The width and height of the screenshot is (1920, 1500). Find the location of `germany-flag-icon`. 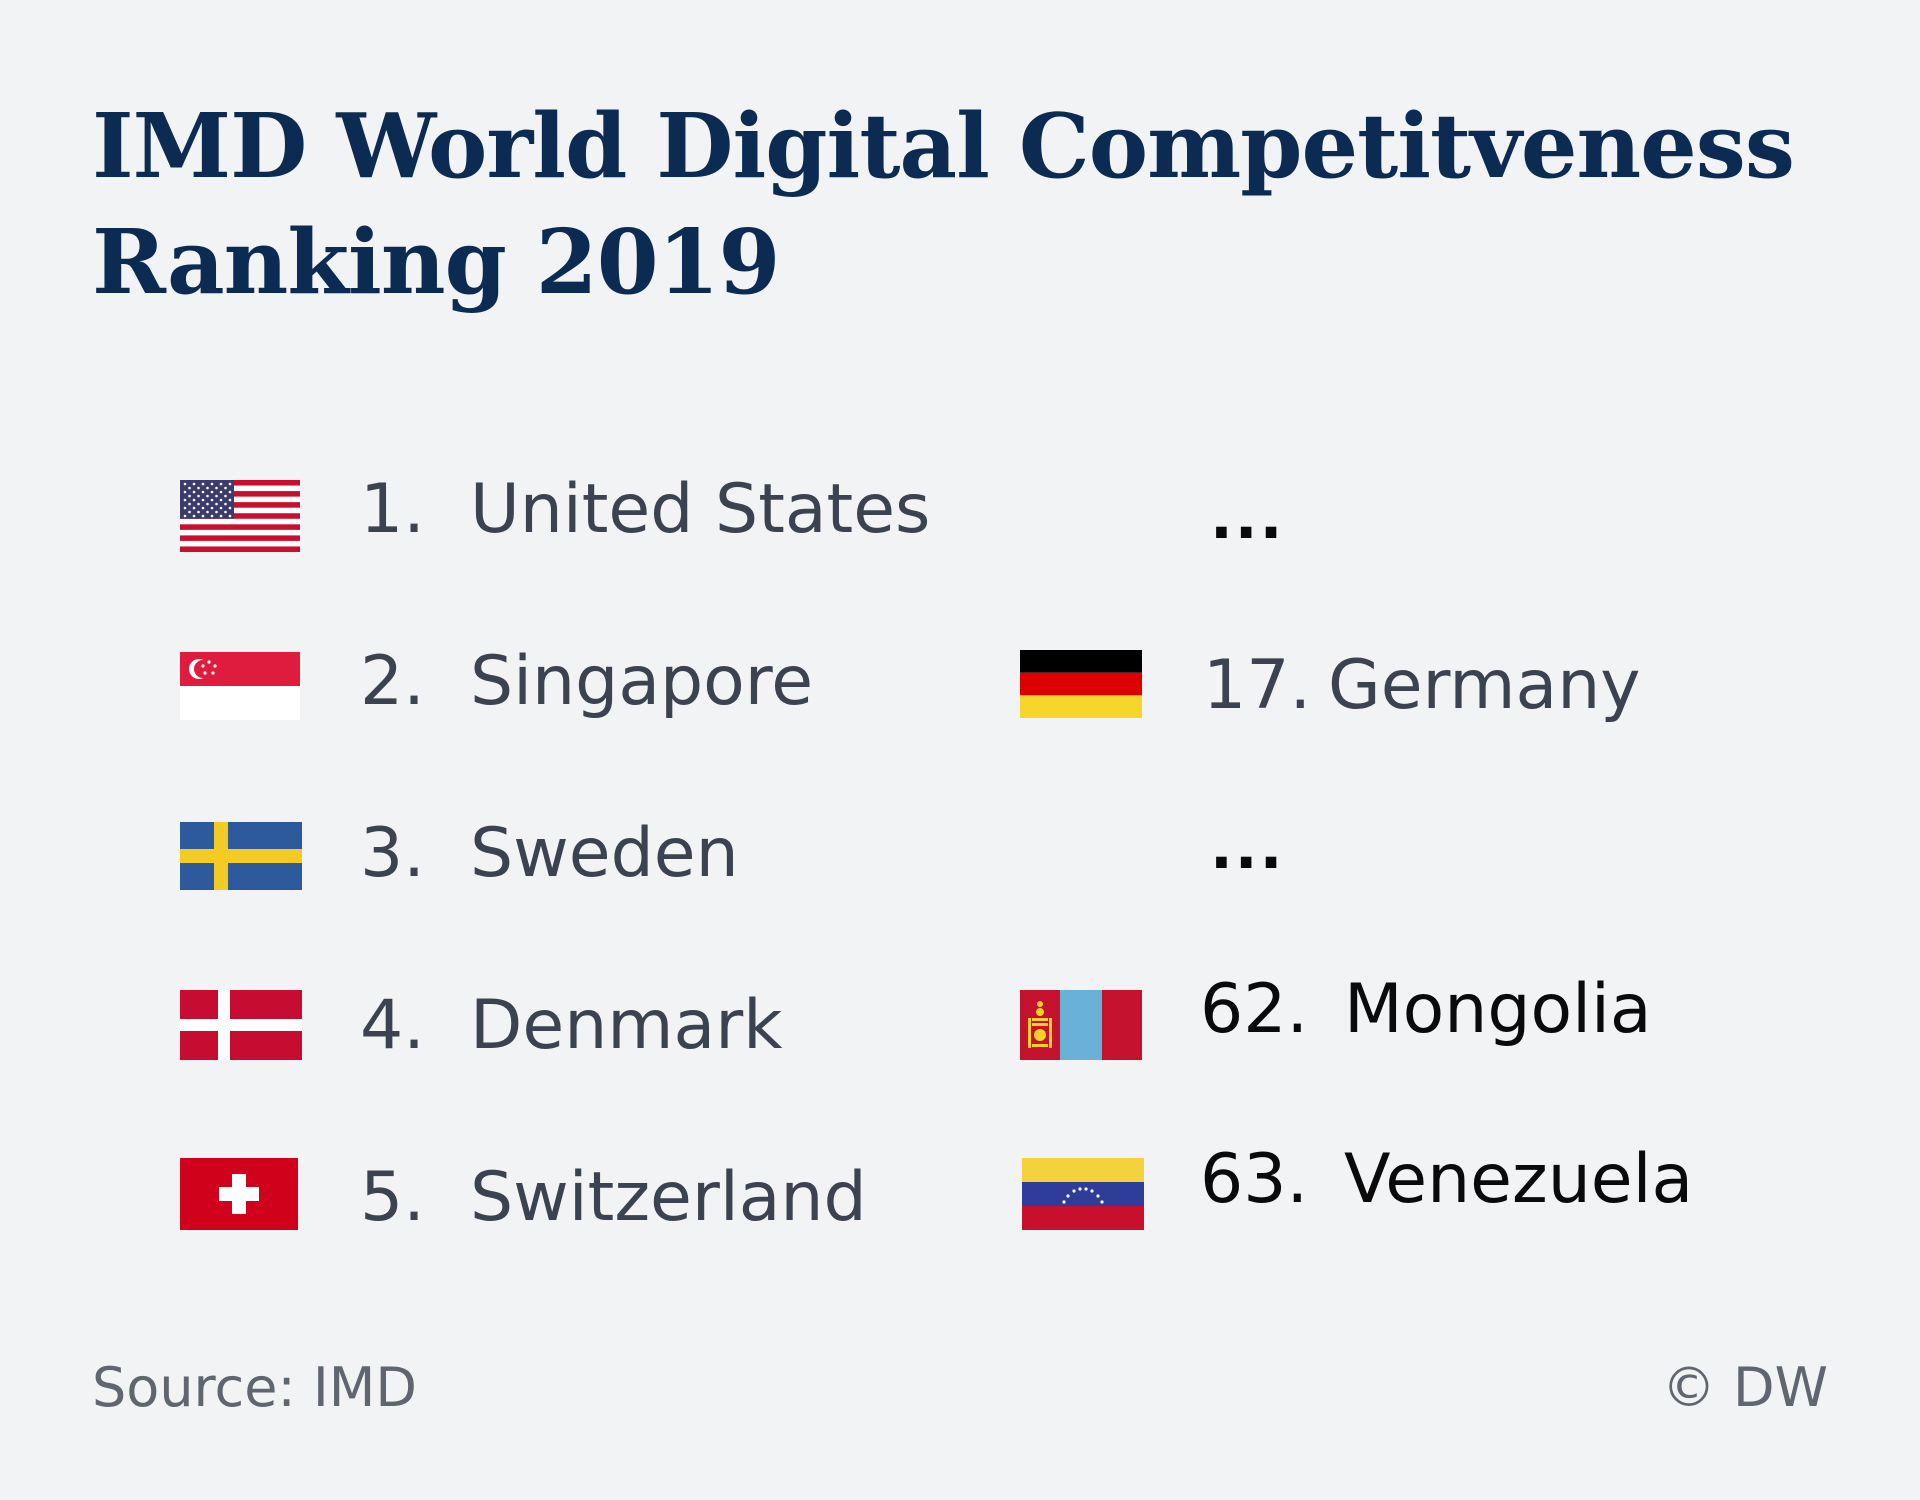

germany-flag-icon is located at coordinates (1081, 684).